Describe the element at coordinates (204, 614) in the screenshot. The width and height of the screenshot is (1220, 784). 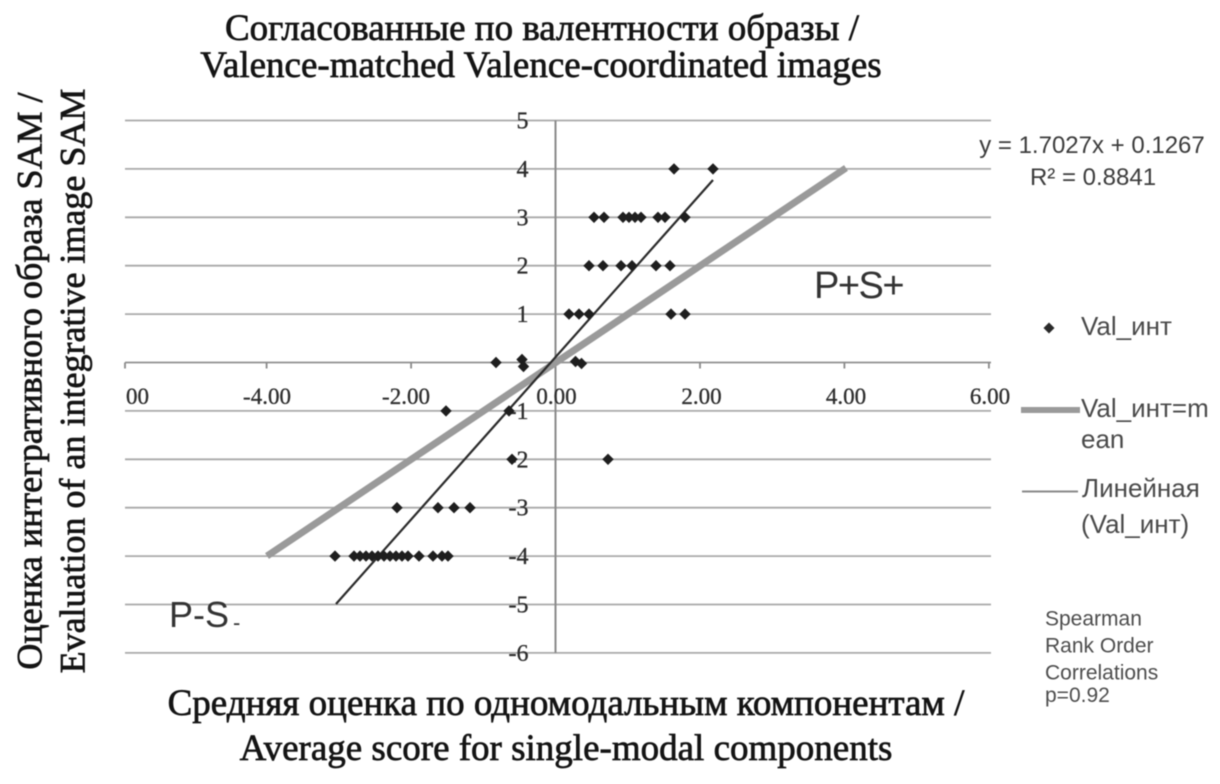
I see `svg-text:P-S-: P-S -` at that location.